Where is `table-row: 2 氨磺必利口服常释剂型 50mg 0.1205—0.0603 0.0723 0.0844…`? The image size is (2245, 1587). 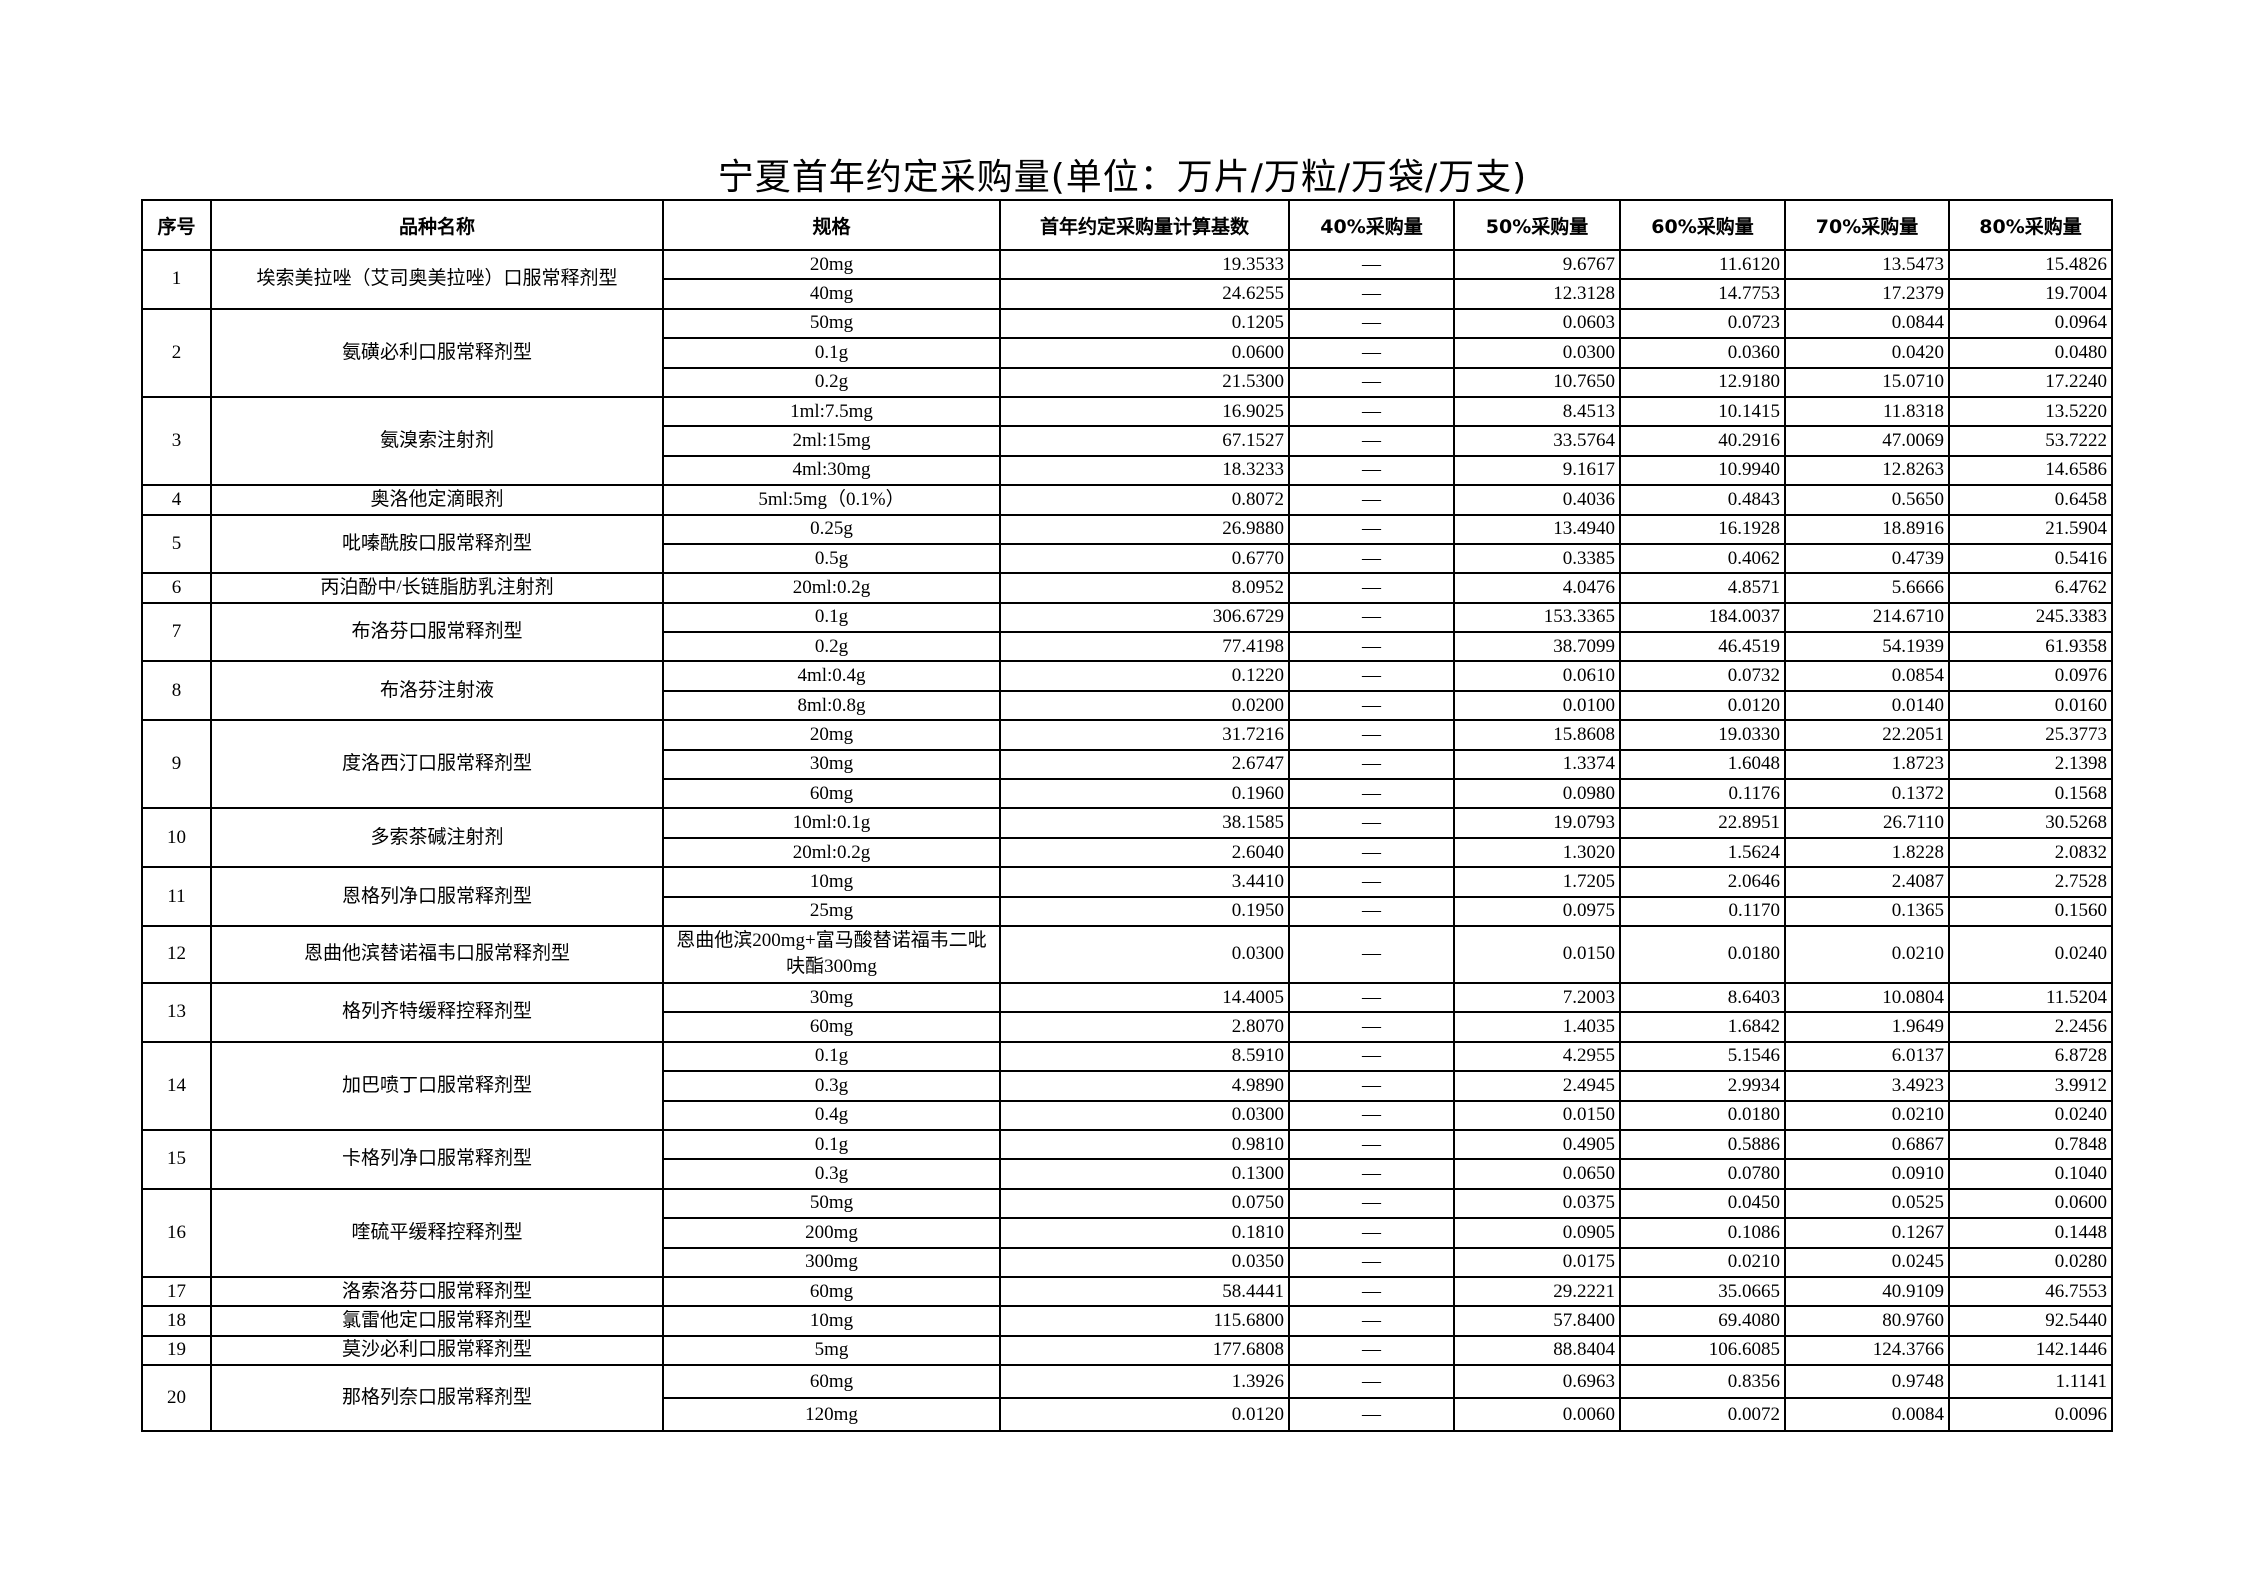 table-row: 2 氨磺必利口服常释剂型 50mg 0.1205—0.0603 0.0723 0.0844… is located at coordinates (1127, 352).